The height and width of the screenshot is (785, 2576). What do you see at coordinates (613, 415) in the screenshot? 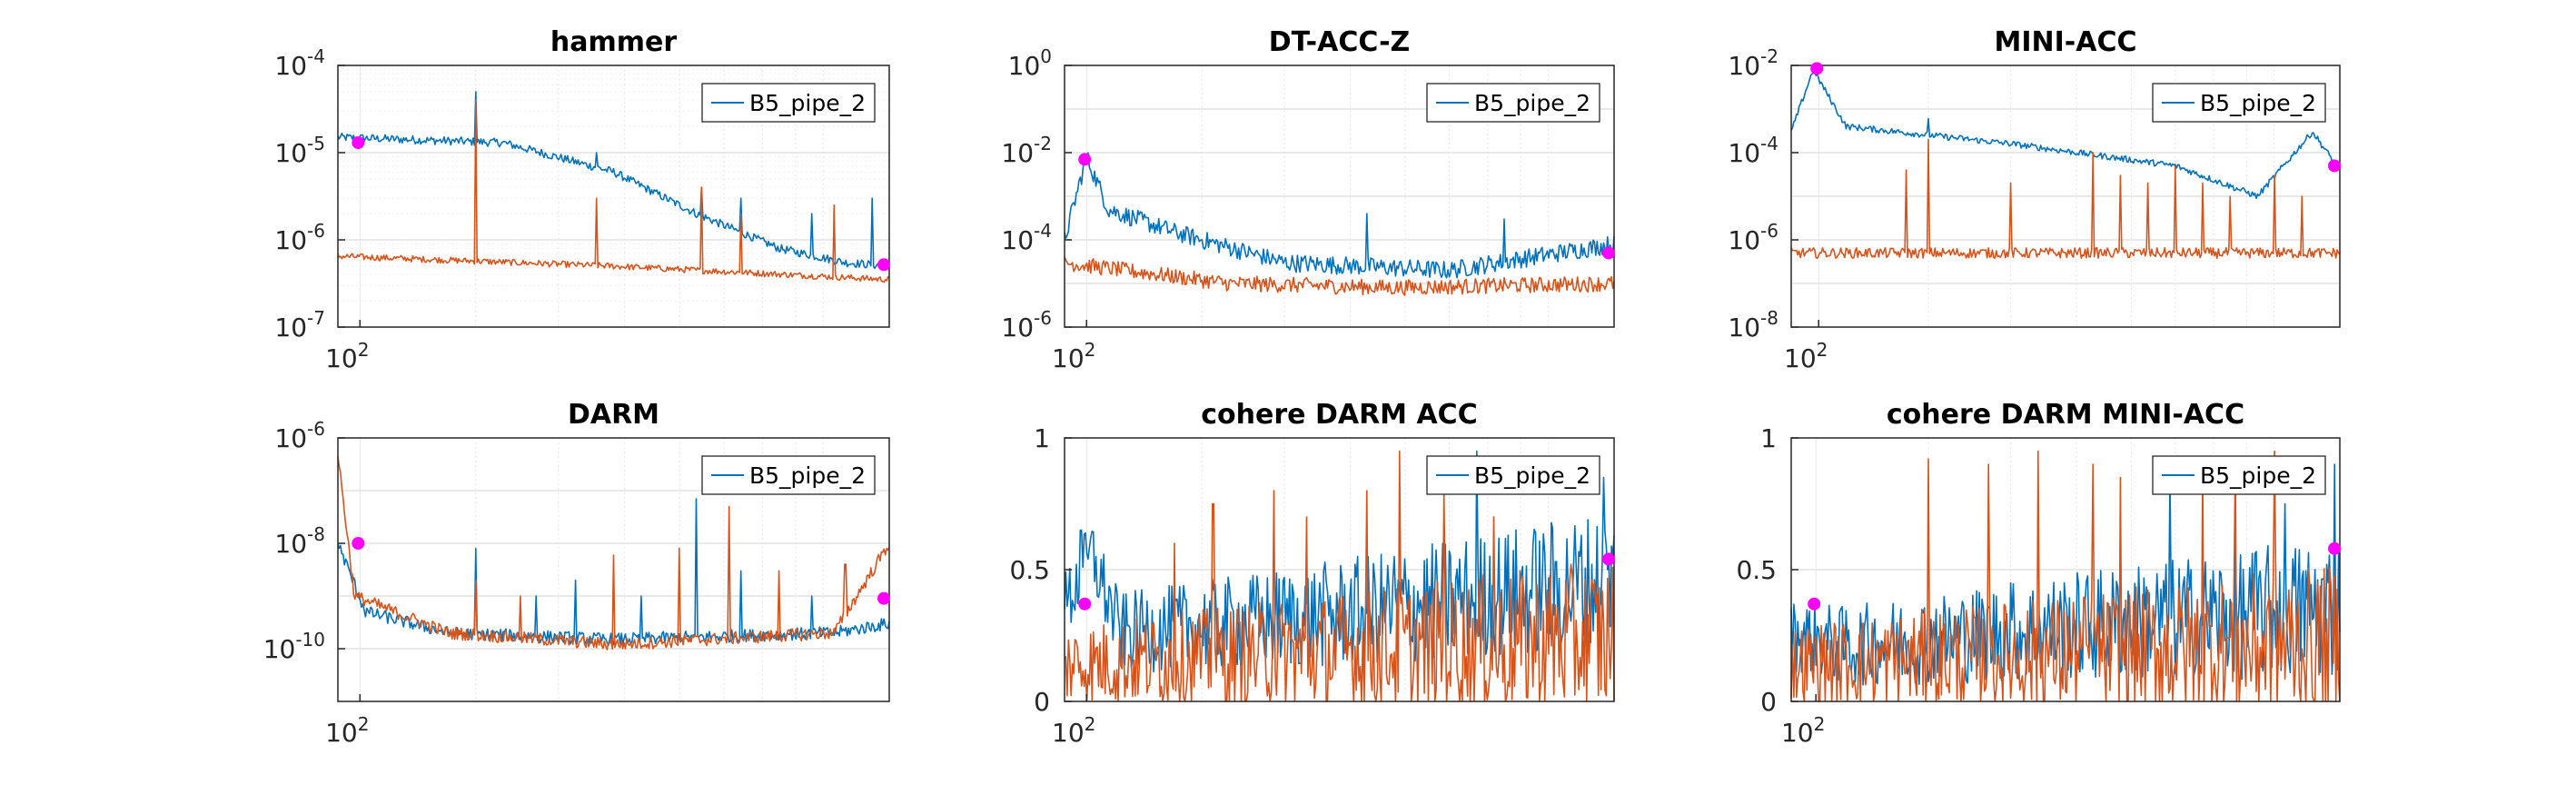
I see `chart-title: DARM` at bounding box center [613, 415].